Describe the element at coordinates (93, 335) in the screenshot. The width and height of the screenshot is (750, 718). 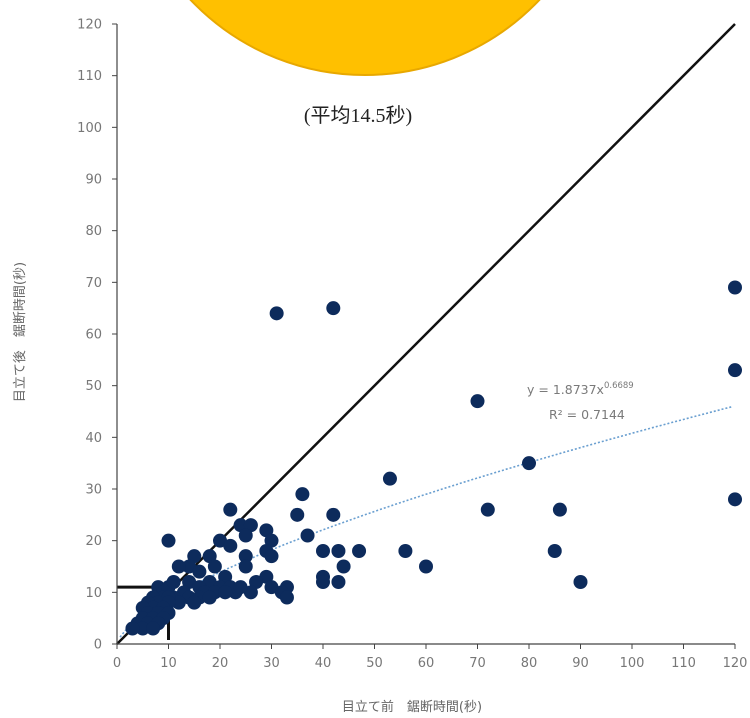
I see `y-tick-label: 60` at that location.